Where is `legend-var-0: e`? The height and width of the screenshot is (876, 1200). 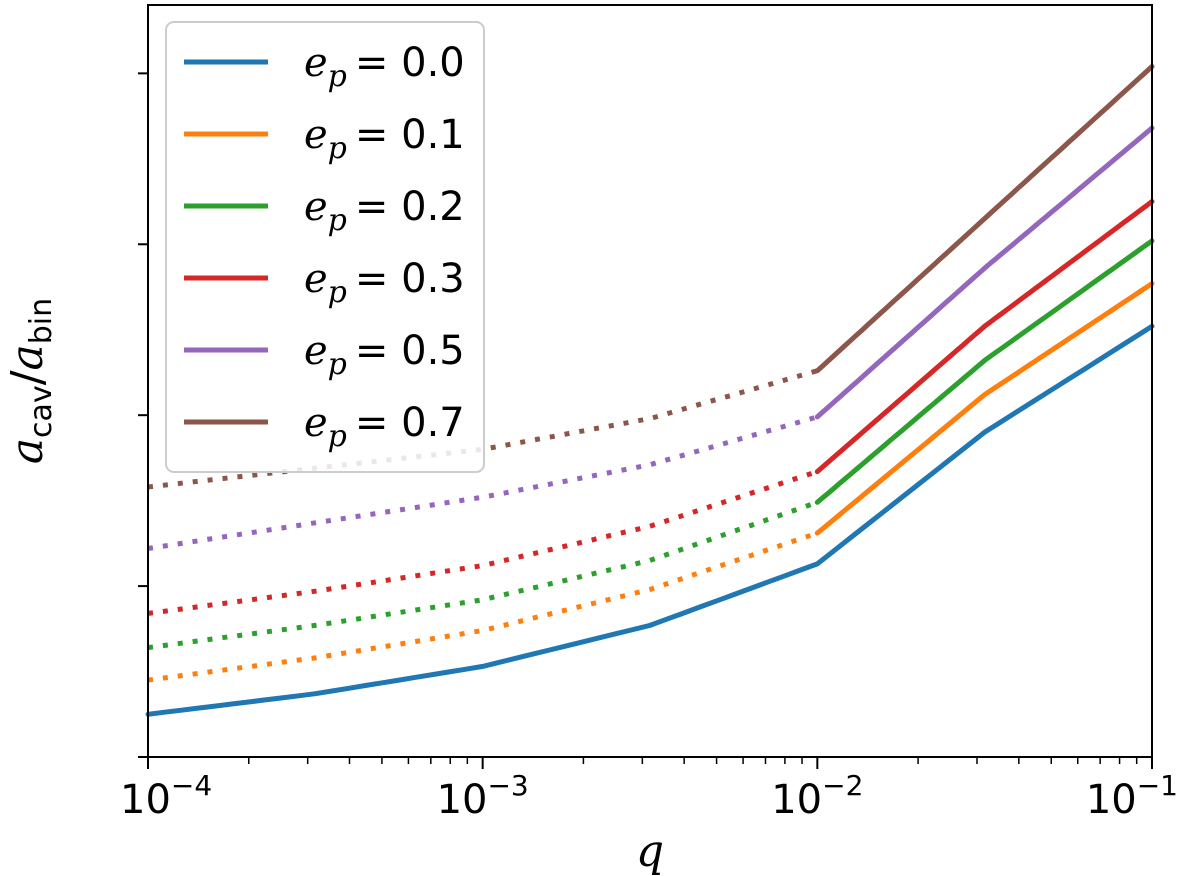 legend-var-0: e is located at coordinates (316, 63).